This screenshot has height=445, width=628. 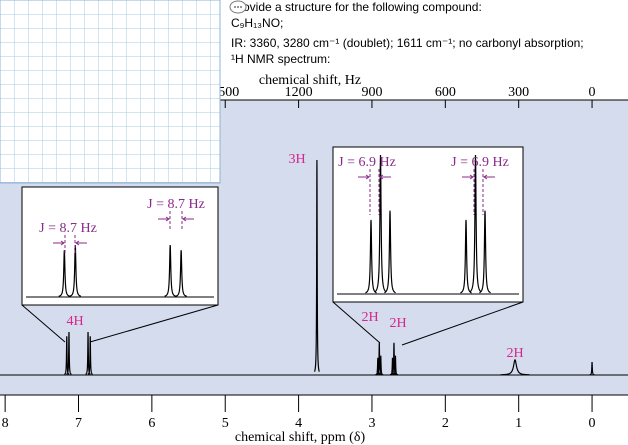 What do you see at coordinates (298, 423) in the screenshot?
I see `x-tick-label: 4` at bounding box center [298, 423].